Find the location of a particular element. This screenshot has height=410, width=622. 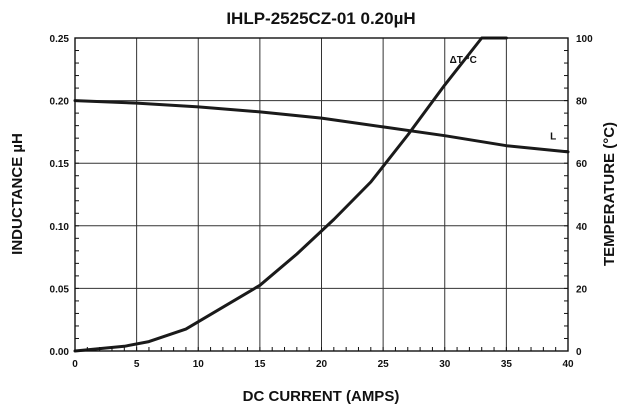

y-tick-label: 0.25 is located at coordinates (60, 39).